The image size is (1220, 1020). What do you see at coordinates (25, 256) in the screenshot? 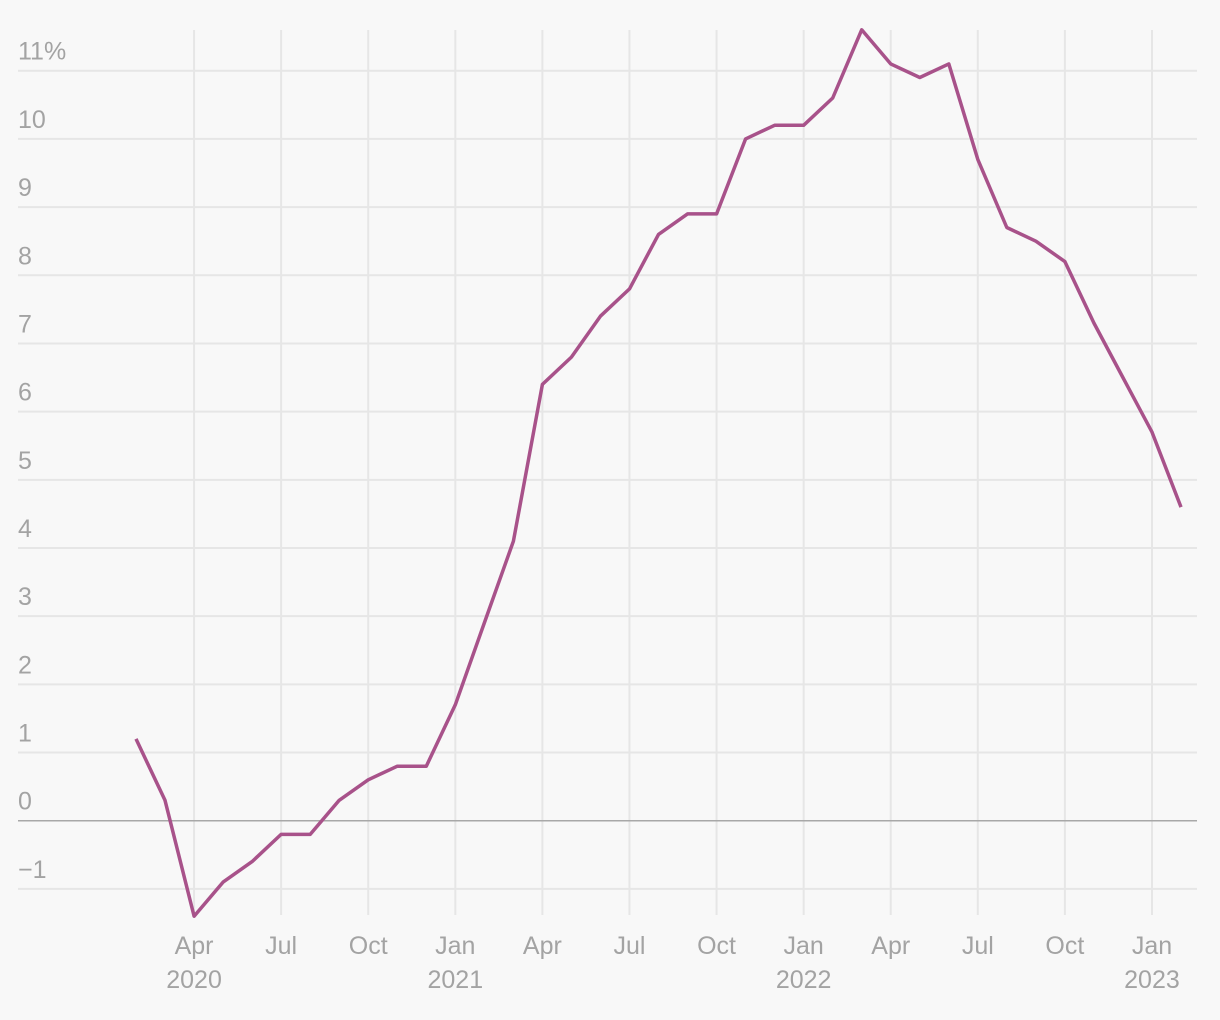
I see `y-tick-label: 8` at bounding box center [25, 256].